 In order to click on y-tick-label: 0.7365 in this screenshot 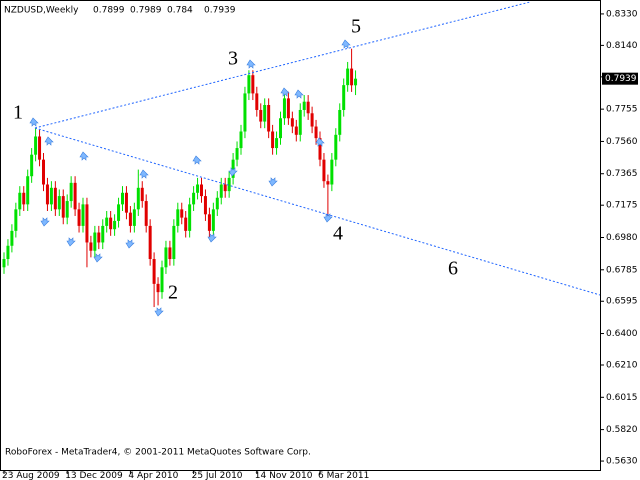, I will do `click(622, 174)`.